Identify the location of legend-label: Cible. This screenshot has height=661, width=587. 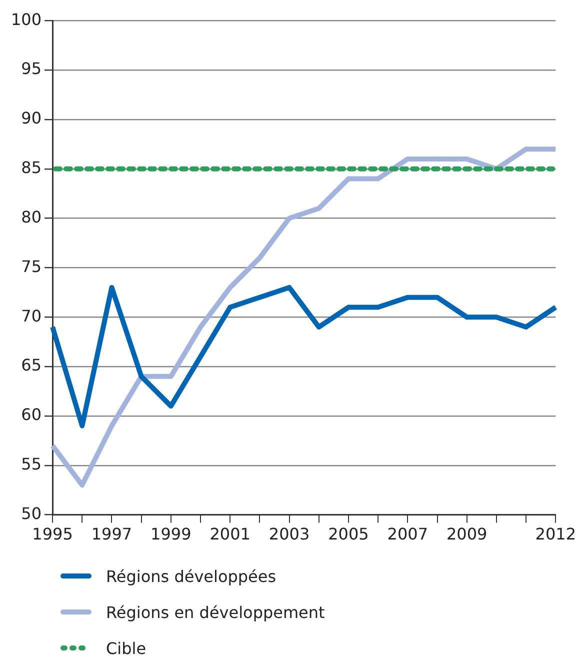
(126, 648).